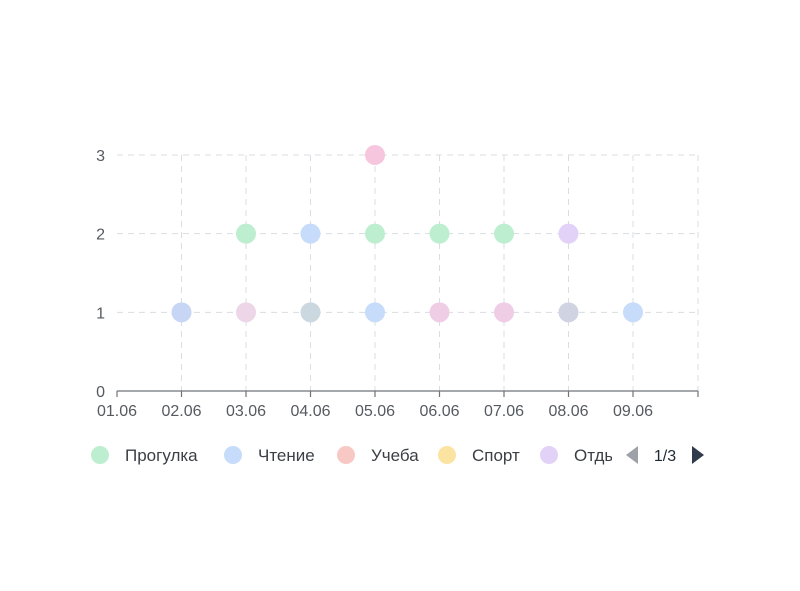  What do you see at coordinates (286, 455) in the screenshot?
I see `legend-label: Чтение` at bounding box center [286, 455].